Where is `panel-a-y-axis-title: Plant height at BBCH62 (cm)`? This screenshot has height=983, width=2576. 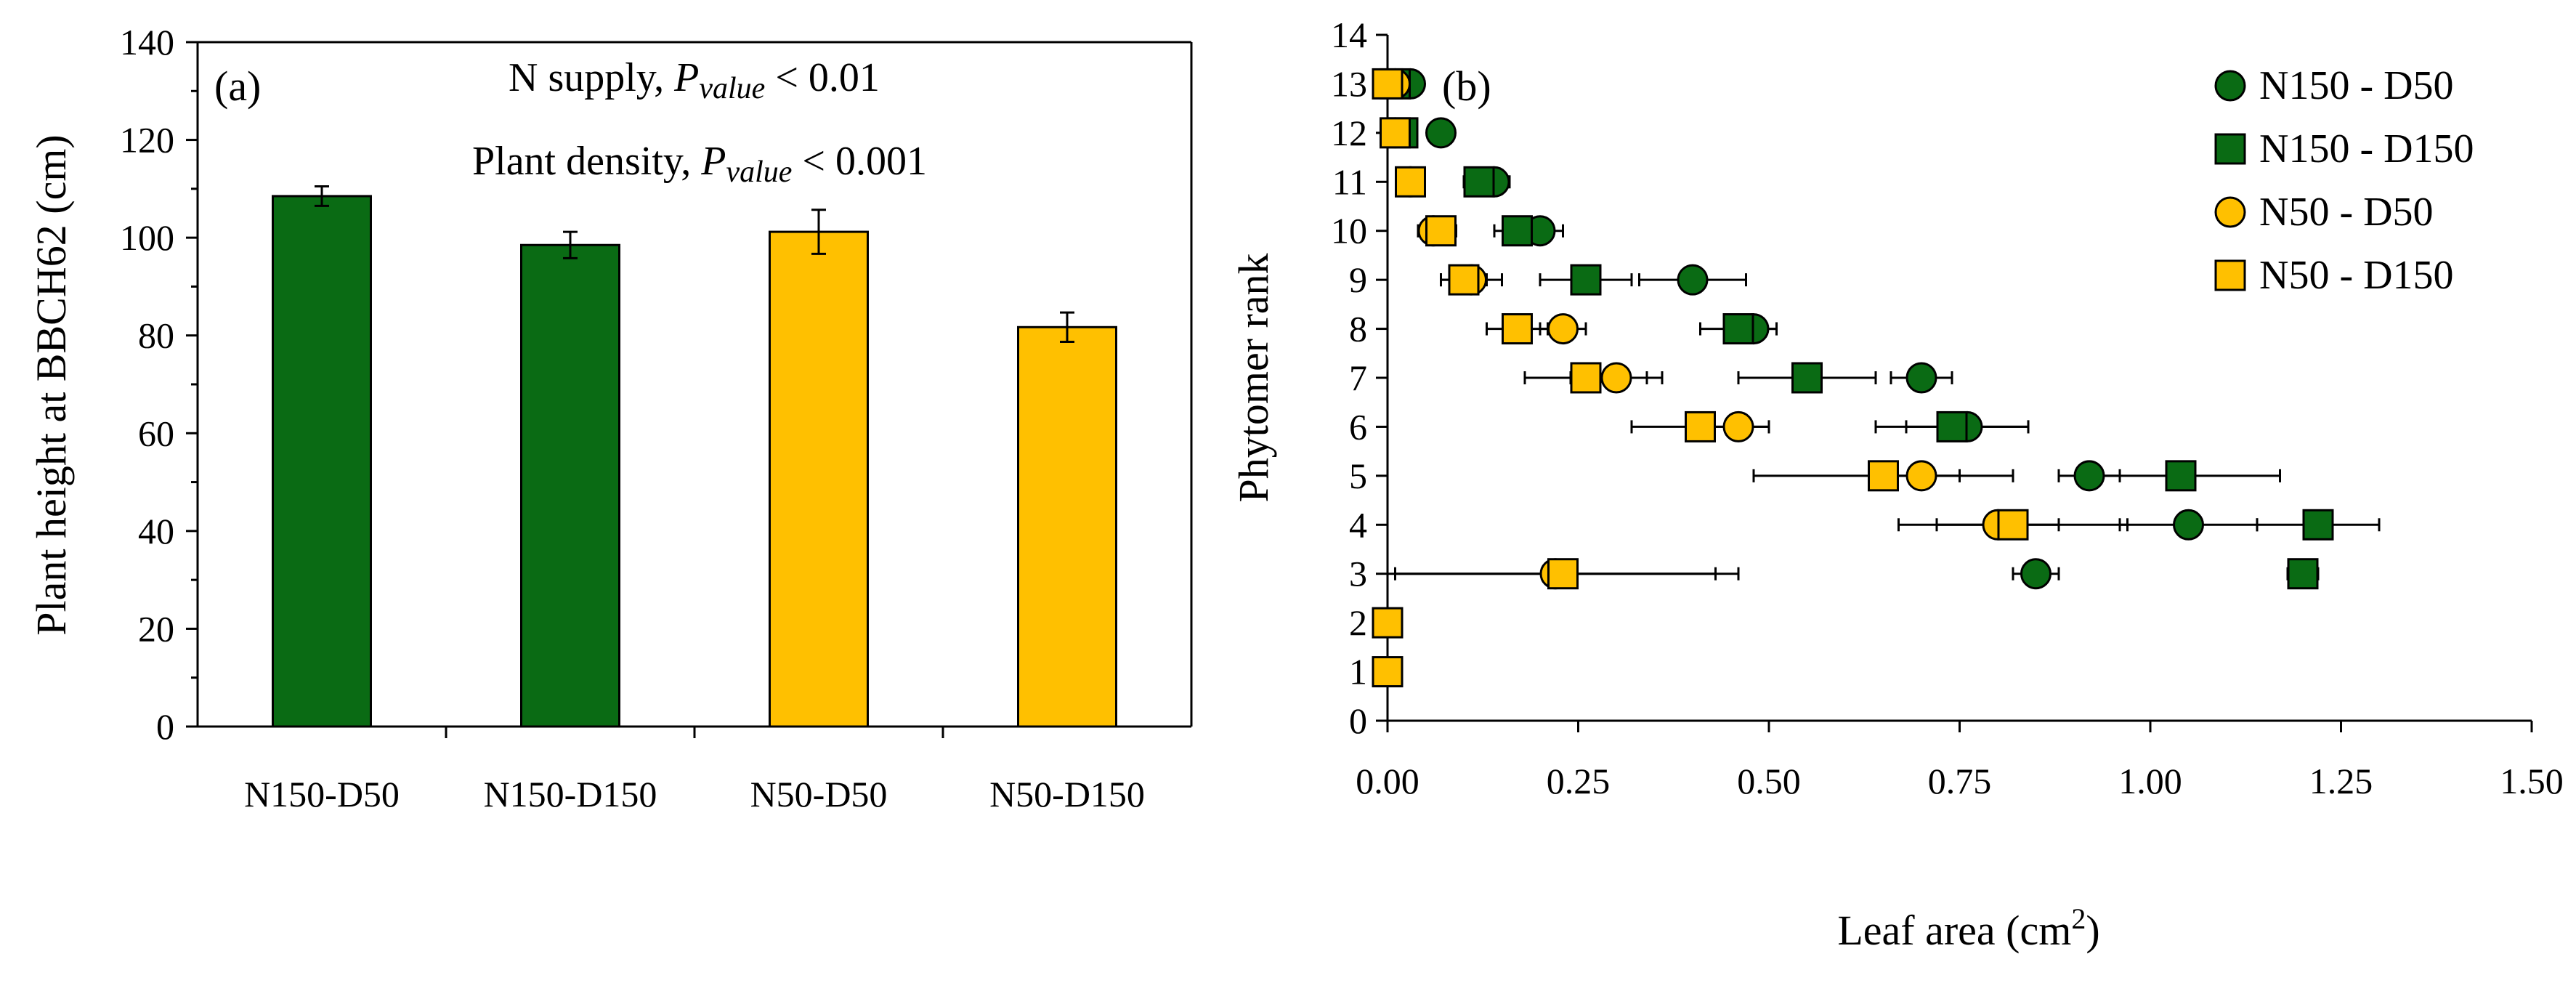
panel-a-y-axis-title: Plant height at BBCH62 (cm) is located at coordinates (51, 385).